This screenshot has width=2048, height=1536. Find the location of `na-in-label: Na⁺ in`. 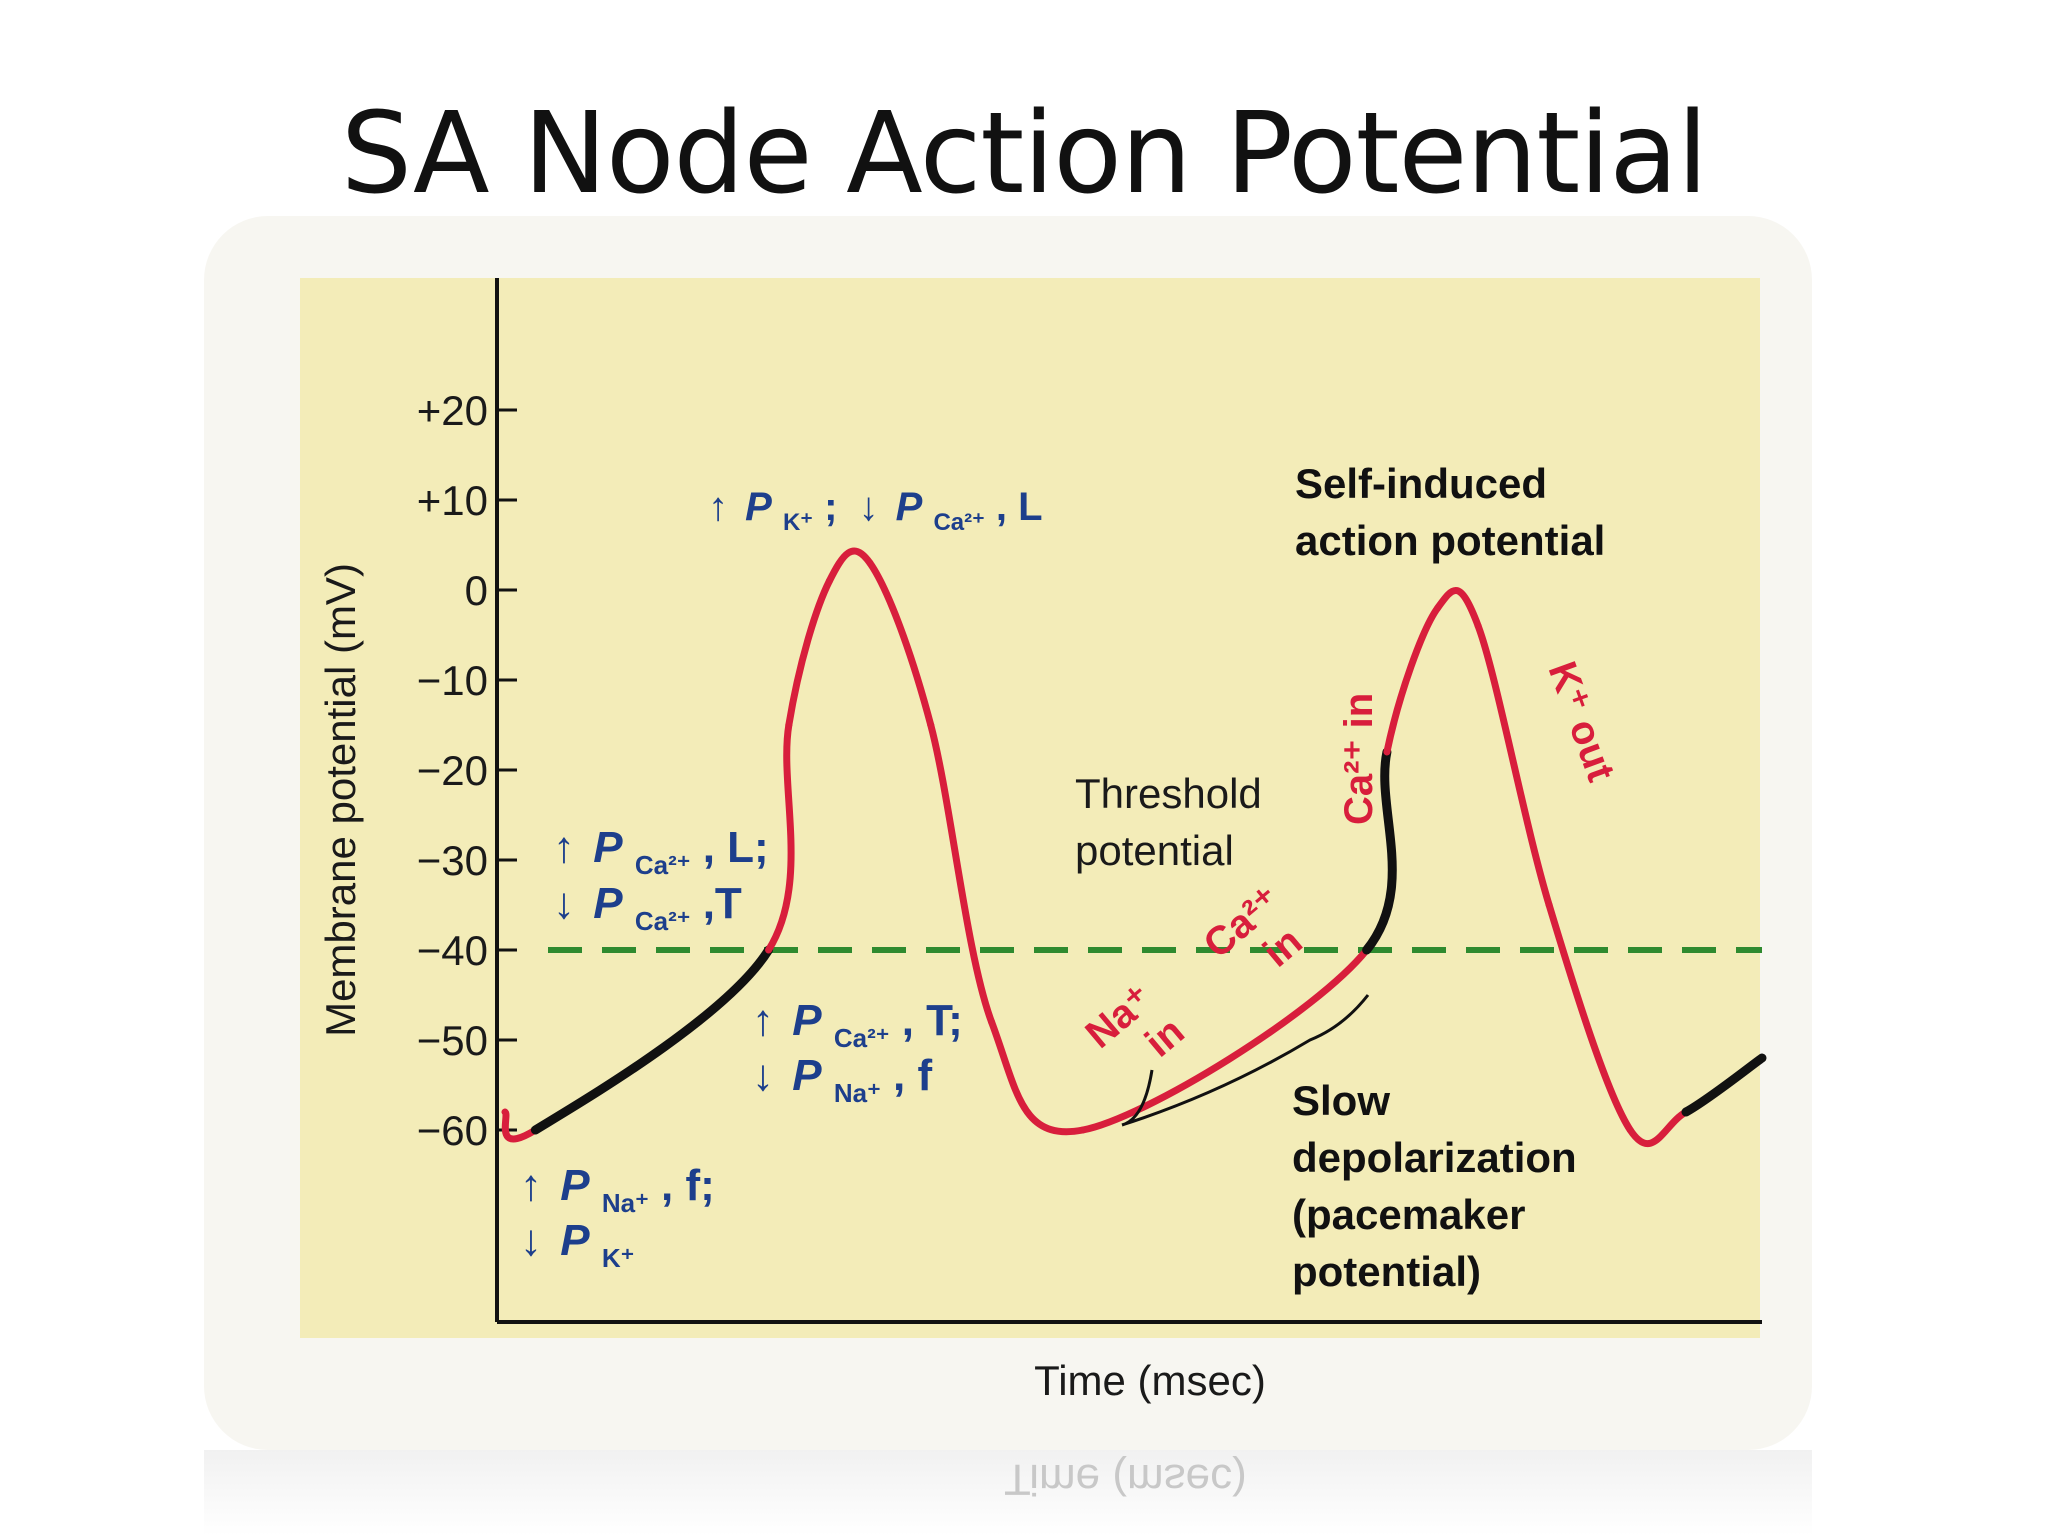

na-in-label: Na⁺ in is located at coordinates (1138, 1031).